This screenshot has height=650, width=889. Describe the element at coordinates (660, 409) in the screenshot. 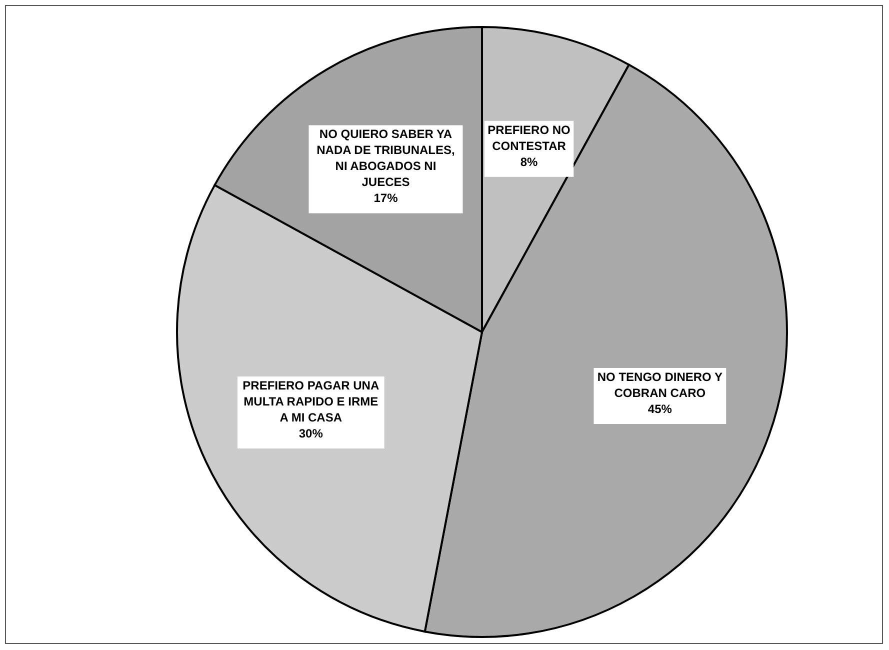

I see `data-label: 45%` at that location.